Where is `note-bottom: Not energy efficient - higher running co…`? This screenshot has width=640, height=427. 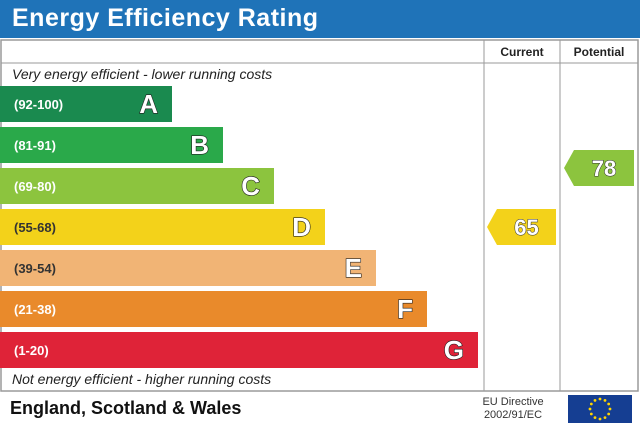 note-bottom: Not energy efficient - higher running co… is located at coordinates (141, 379).